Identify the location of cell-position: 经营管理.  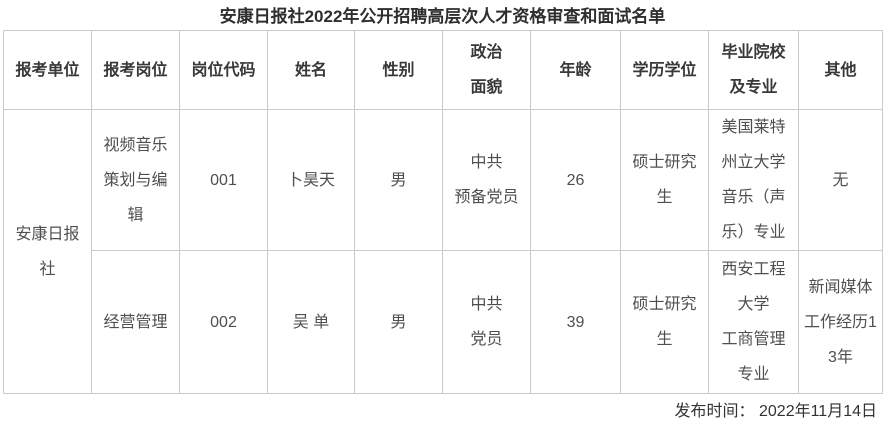
(135, 322).